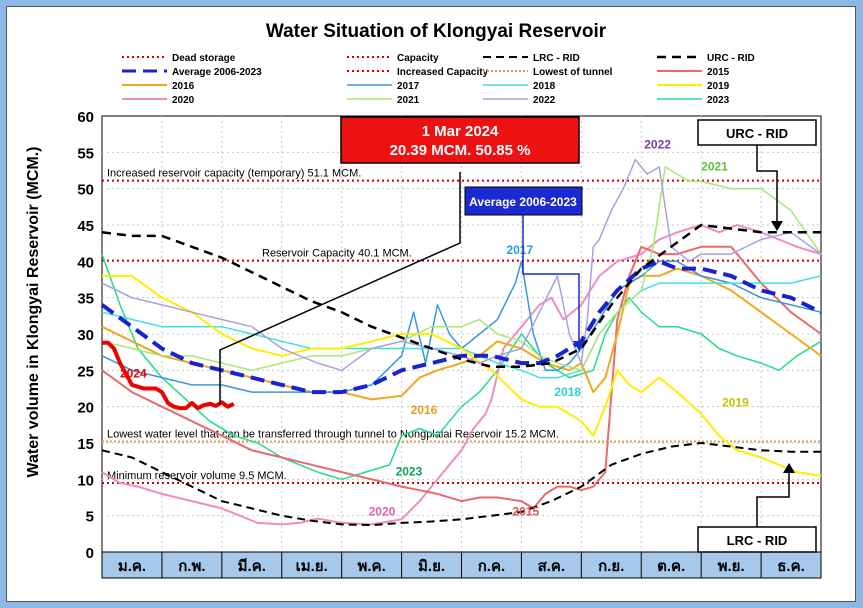 The height and width of the screenshot is (608, 863). I want to click on reference-label-capacity: Reservoir Capacity 40.1 MCM., so click(337, 254).